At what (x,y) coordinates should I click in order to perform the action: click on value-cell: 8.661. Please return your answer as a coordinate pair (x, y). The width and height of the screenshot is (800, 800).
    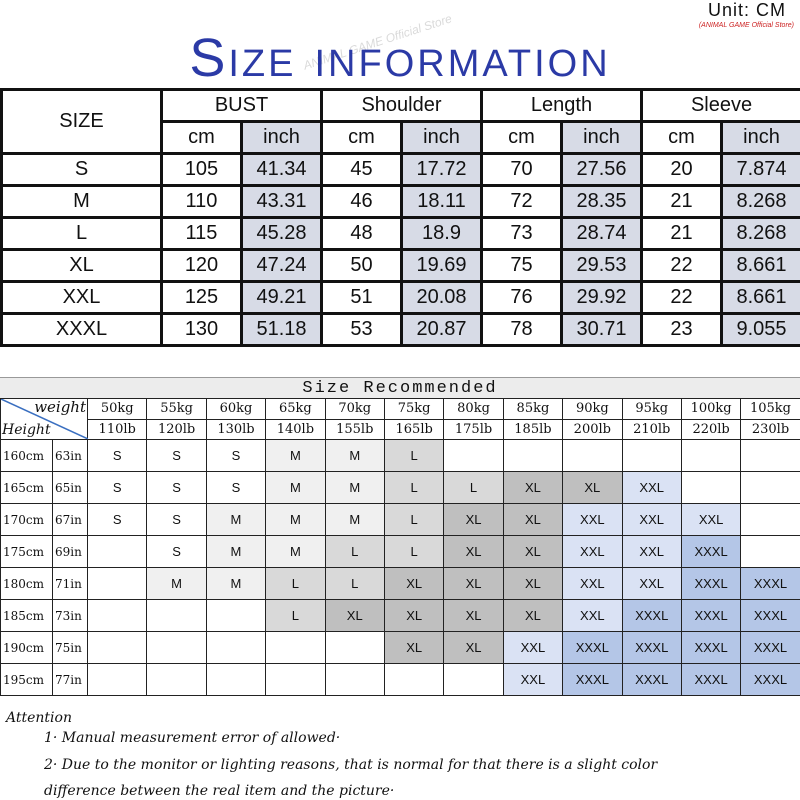
    Looking at the image, I should click on (760, 297).